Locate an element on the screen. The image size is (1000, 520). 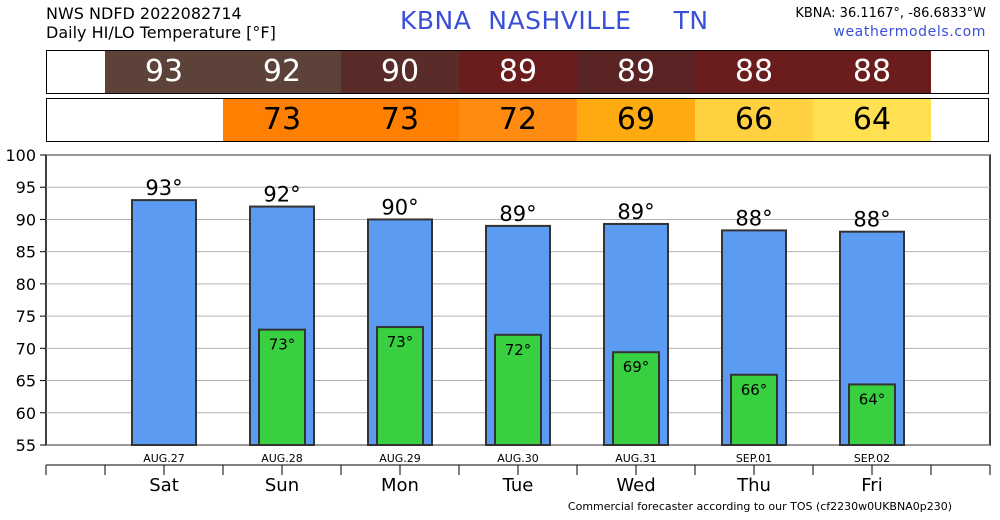
high-temp-strip: 93 92 90 89 89 88 88 is located at coordinates (517, 72).